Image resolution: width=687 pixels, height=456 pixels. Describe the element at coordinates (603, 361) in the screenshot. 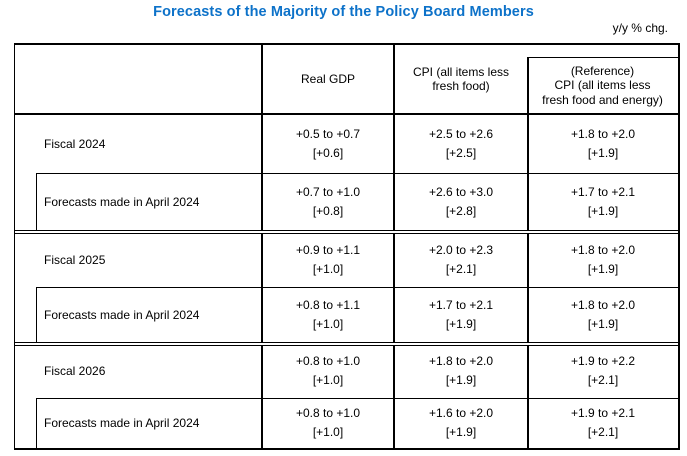

I see `forecast-range: +1.9 to +2.2` at that location.